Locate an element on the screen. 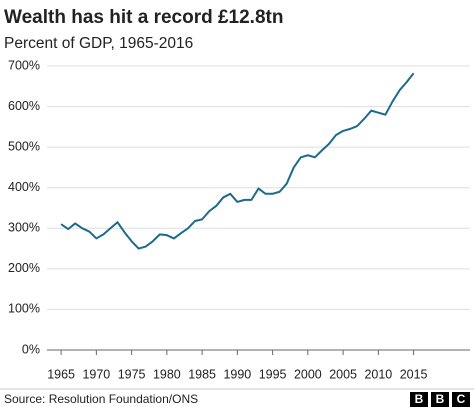  y-tick-label: 100% is located at coordinates (24, 309).